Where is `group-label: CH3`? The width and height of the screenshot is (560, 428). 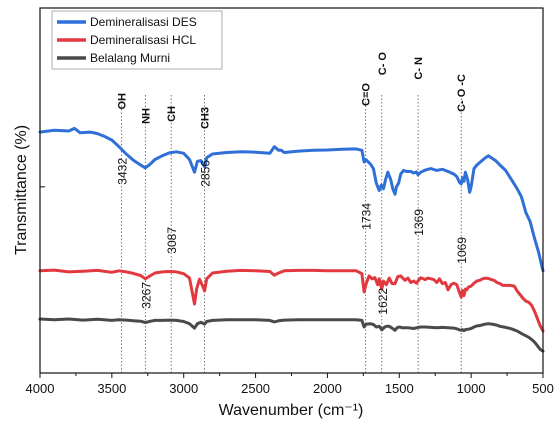 group-label: CH3 is located at coordinates (205, 118).